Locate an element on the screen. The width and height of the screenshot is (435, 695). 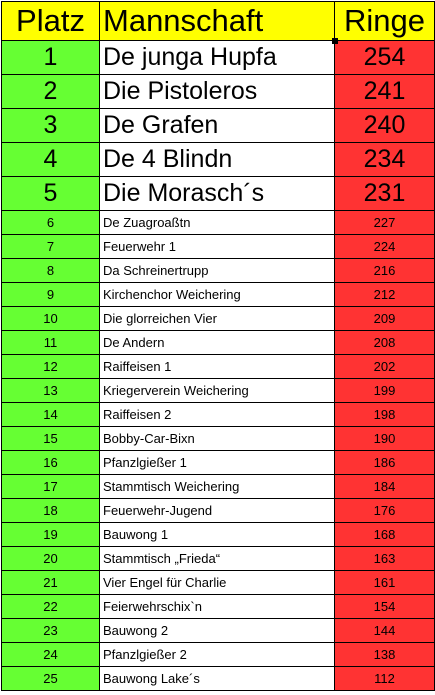
team-cell: Feierwehrschix`n is located at coordinates (217, 606).